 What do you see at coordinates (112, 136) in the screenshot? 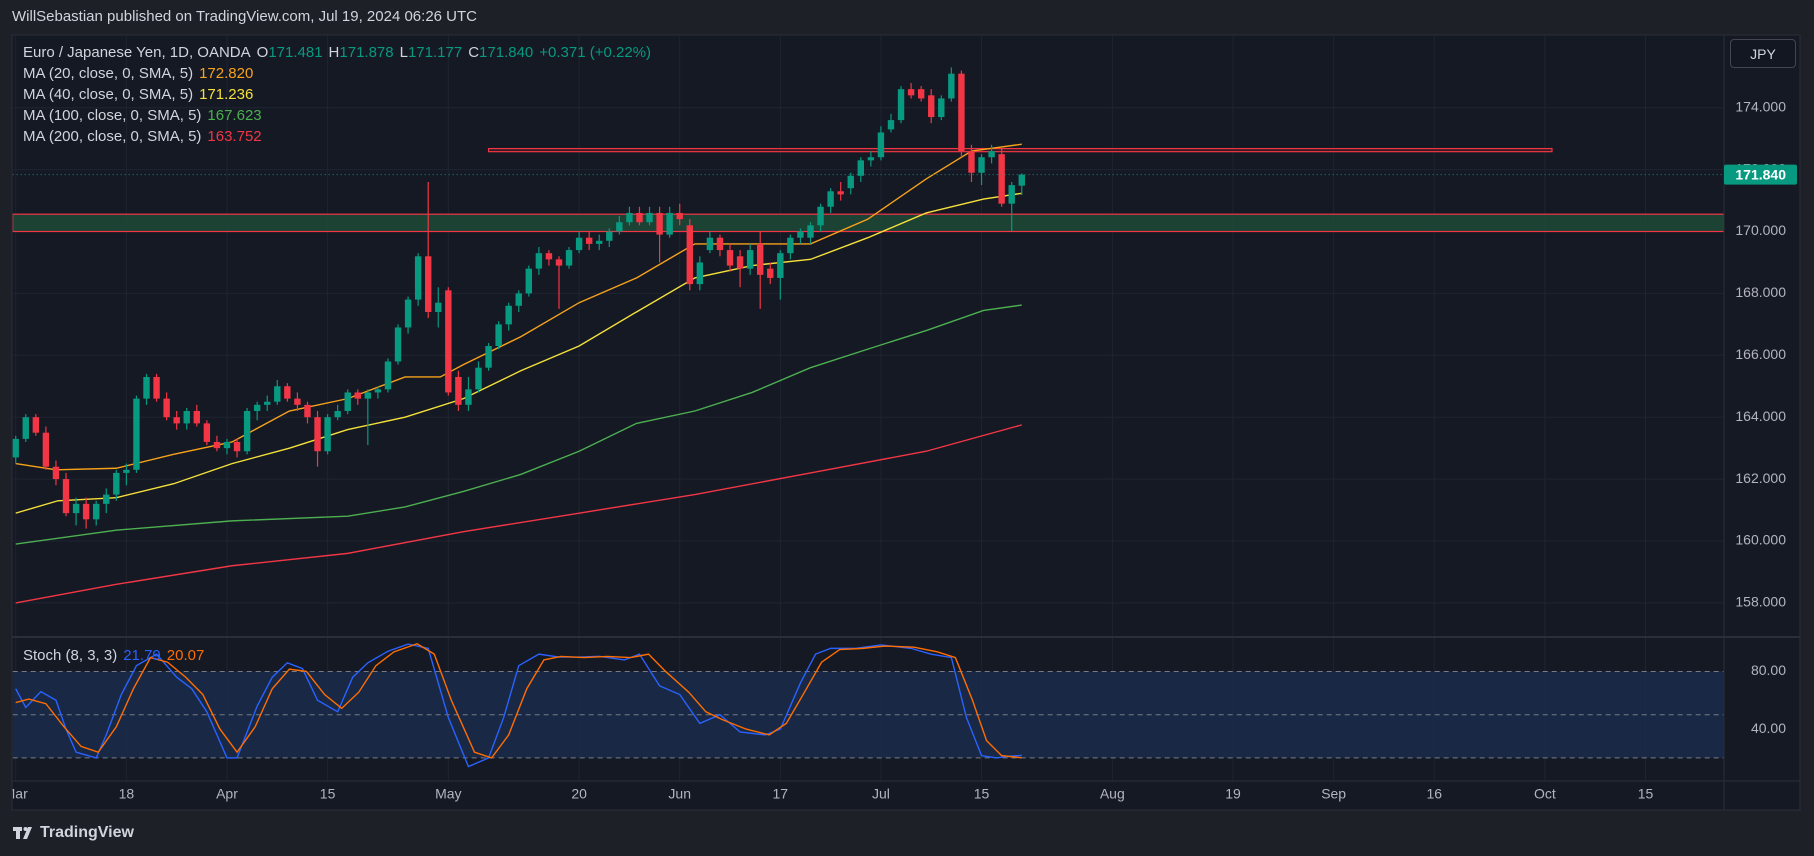
I see `ma-name: MA (200, close, 0, SMA, 5)` at bounding box center [112, 136].